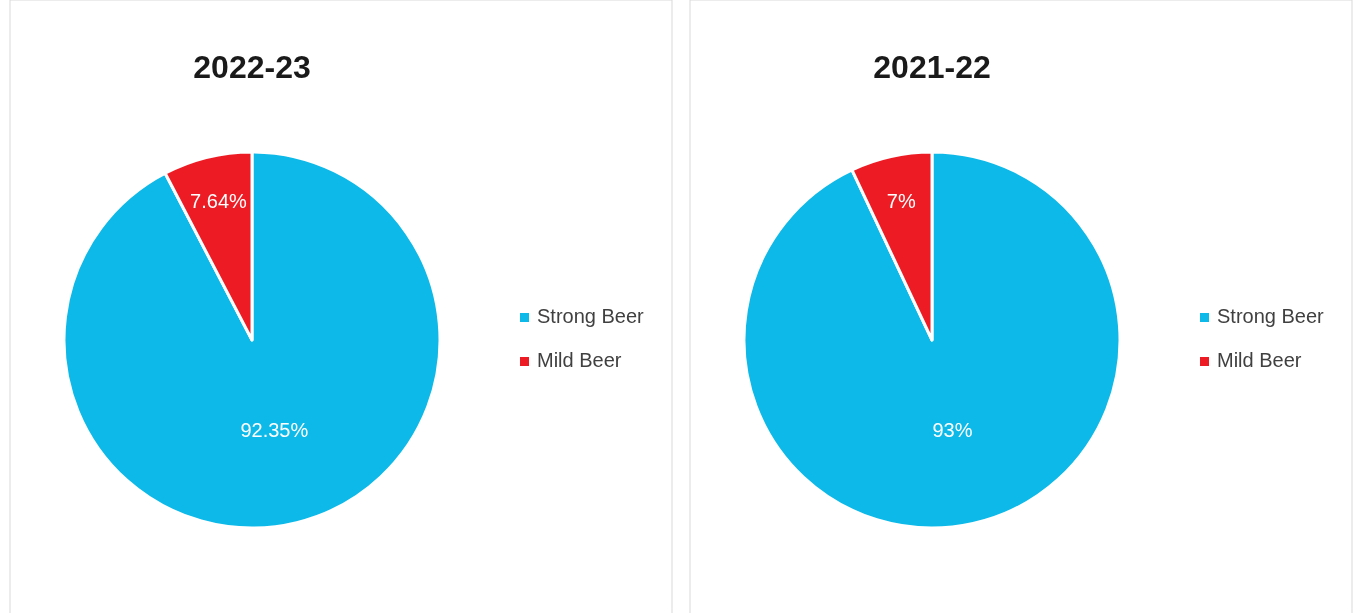 This screenshot has height=613, width=1358. Describe the element at coordinates (901, 200) in the screenshot. I see `data-label: 7%` at that location.